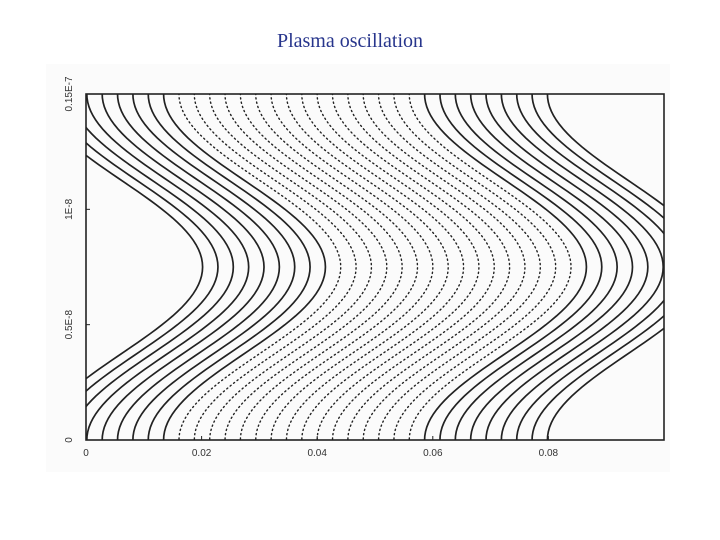 This screenshot has height=540, width=720. Describe the element at coordinates (69, 93) in the screenshot. I see `y-tick-label-3: 0.15E-7` at that location.